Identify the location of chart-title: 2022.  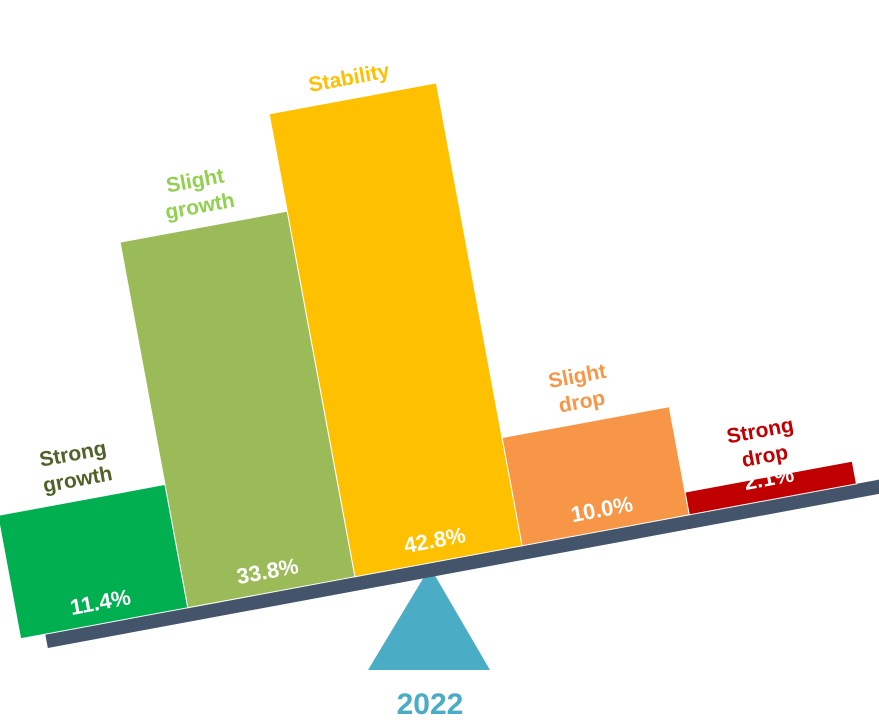
(430, 704).